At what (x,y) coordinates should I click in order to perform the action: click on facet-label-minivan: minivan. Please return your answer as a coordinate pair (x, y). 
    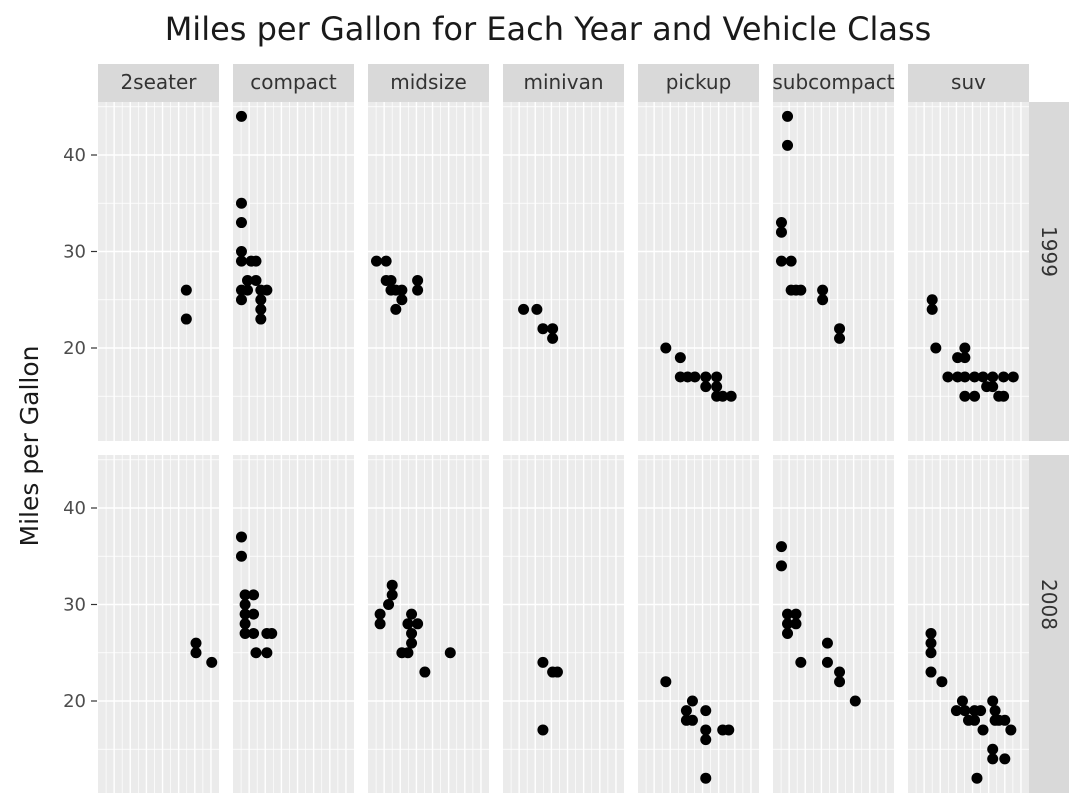
    Looking at the image, I should click on (563, 82).